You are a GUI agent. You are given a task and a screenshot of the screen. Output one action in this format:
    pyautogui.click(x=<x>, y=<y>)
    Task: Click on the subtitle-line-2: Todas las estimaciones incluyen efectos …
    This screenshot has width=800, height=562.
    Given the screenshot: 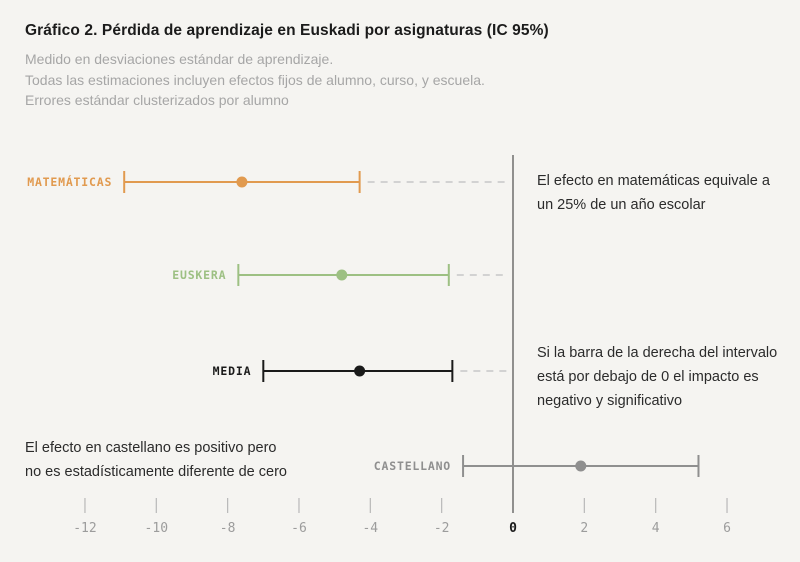 What is the action you would take?
    pyautogui.click(x=255, y=79)
    